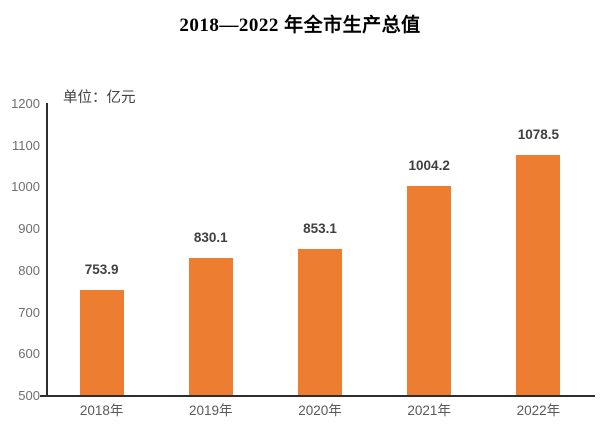  I want to click on x-tick-label: 2022年, so click(538, 410).